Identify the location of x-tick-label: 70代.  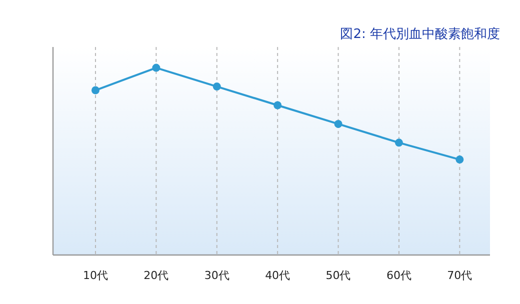
(459, 275).